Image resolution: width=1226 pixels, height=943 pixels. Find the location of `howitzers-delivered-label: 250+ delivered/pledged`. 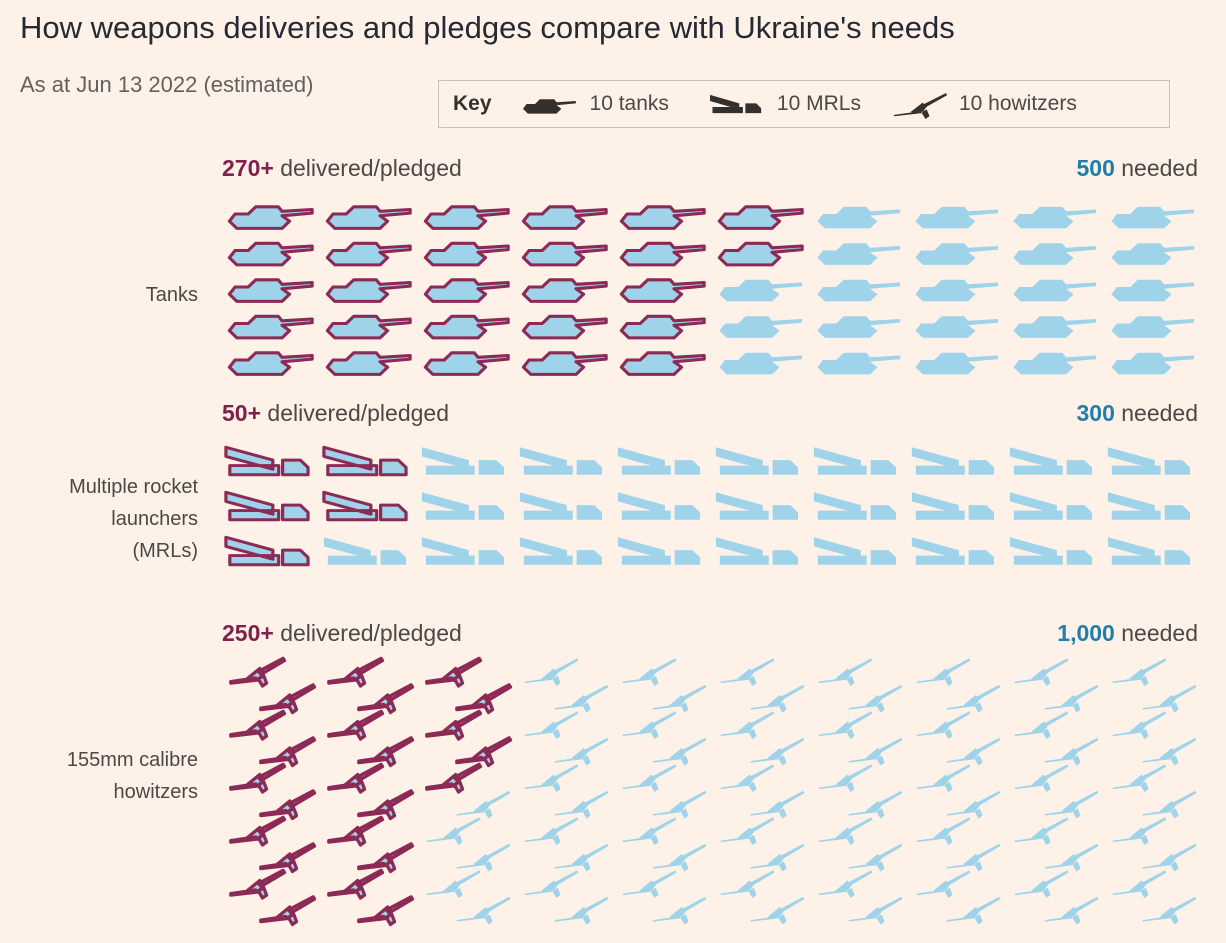

howitzers-delivered-label: 250+ delivered/pledged is located at coordinates (342, 633).